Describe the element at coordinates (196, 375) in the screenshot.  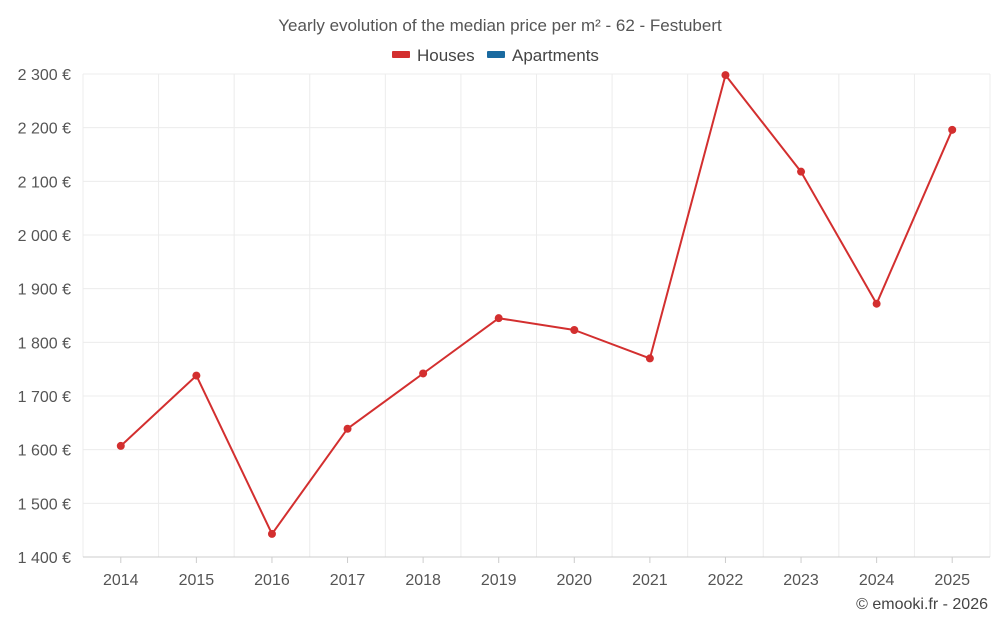
I see `data-point-houses-2015` at that location.